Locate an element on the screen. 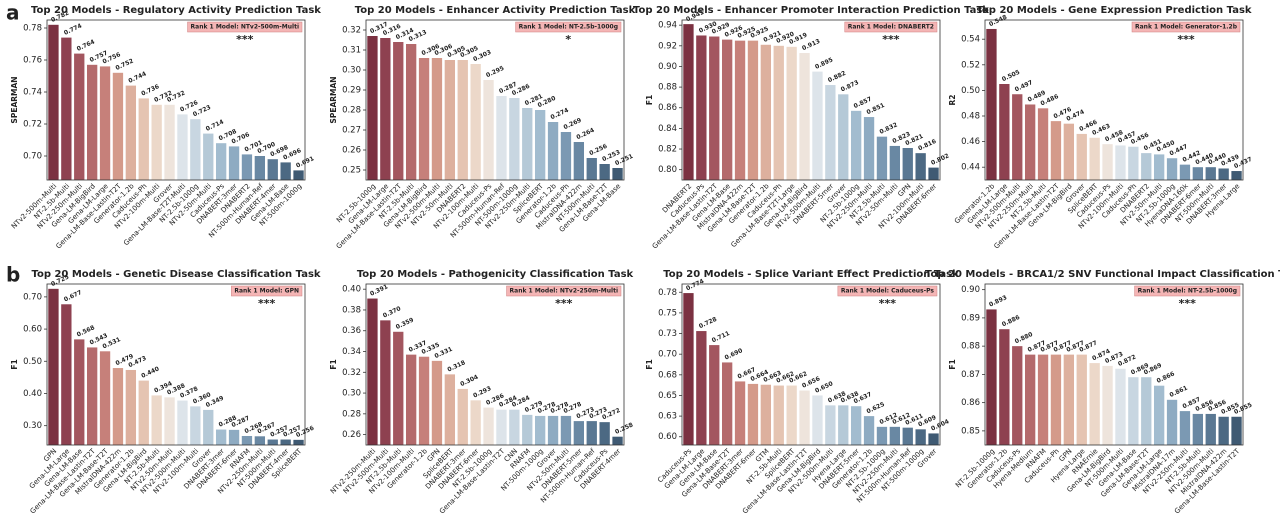  panel-label: a is located at coordinates (13, 13).